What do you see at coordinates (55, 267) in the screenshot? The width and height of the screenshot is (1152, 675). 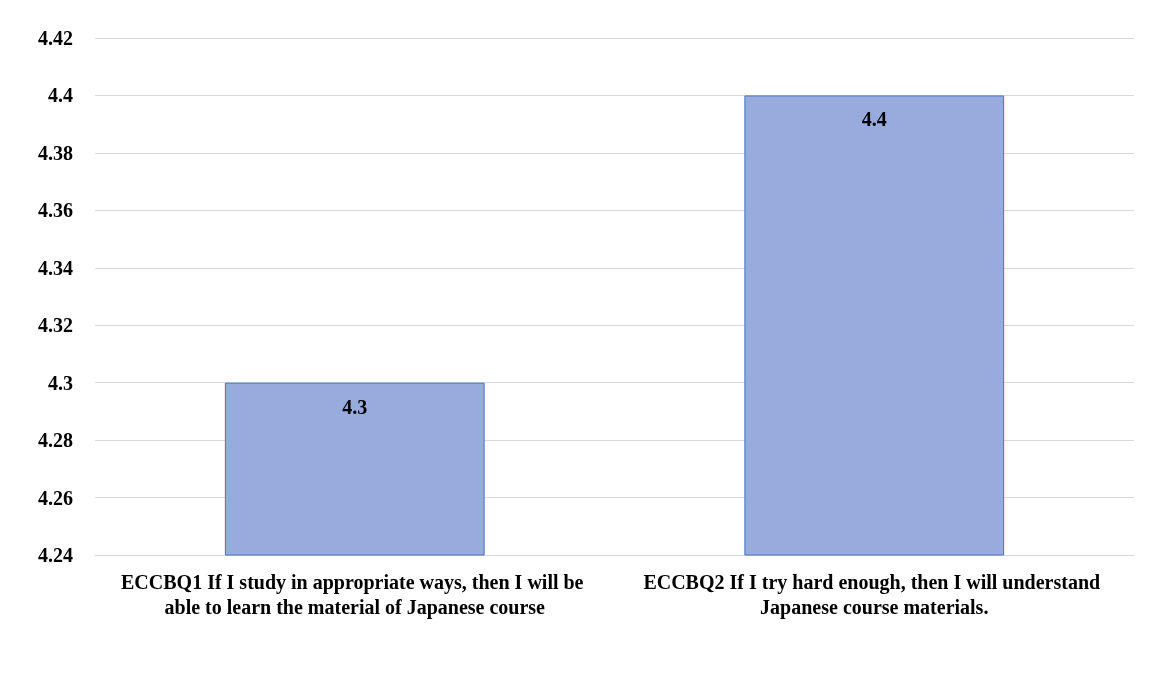 I see `y-tick-label: 4.34` at bounding box center [55, 267].